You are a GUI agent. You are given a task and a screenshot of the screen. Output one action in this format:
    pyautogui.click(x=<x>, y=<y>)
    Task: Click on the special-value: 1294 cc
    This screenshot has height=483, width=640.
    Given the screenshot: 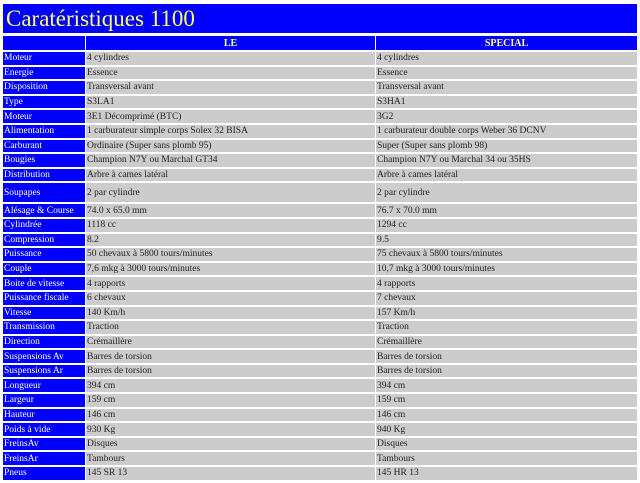 What is the action you would take?
    pyautogui.click(x=506, y=225)
    